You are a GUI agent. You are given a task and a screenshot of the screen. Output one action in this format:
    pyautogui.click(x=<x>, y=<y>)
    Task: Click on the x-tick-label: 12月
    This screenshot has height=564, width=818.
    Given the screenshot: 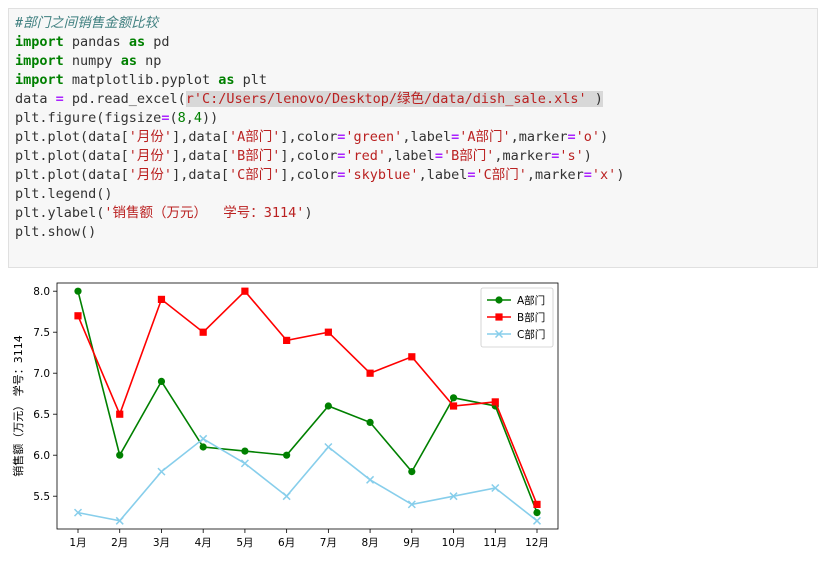 What is the action you would take?
    pyautogui.click(x=537, y=543)
    